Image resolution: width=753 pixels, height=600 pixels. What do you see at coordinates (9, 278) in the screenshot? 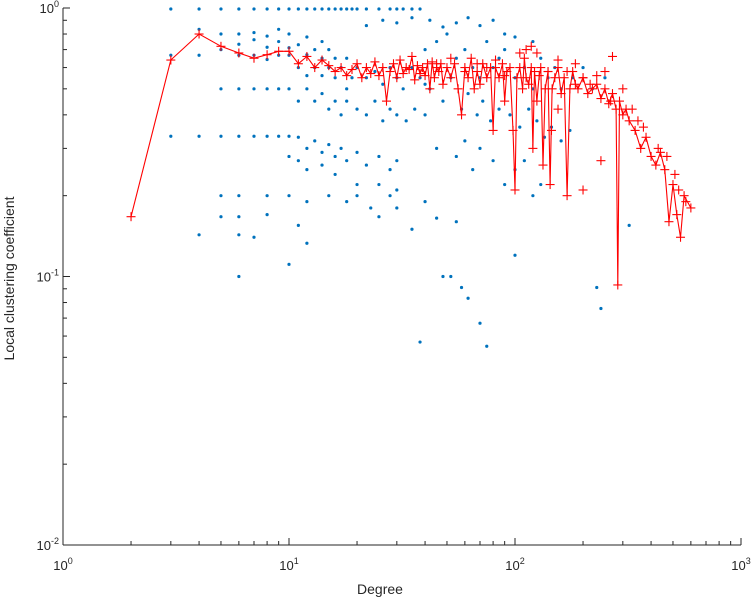
I see `y-axis-label: Local clustering coefficient` at bounding box center [9, 278].